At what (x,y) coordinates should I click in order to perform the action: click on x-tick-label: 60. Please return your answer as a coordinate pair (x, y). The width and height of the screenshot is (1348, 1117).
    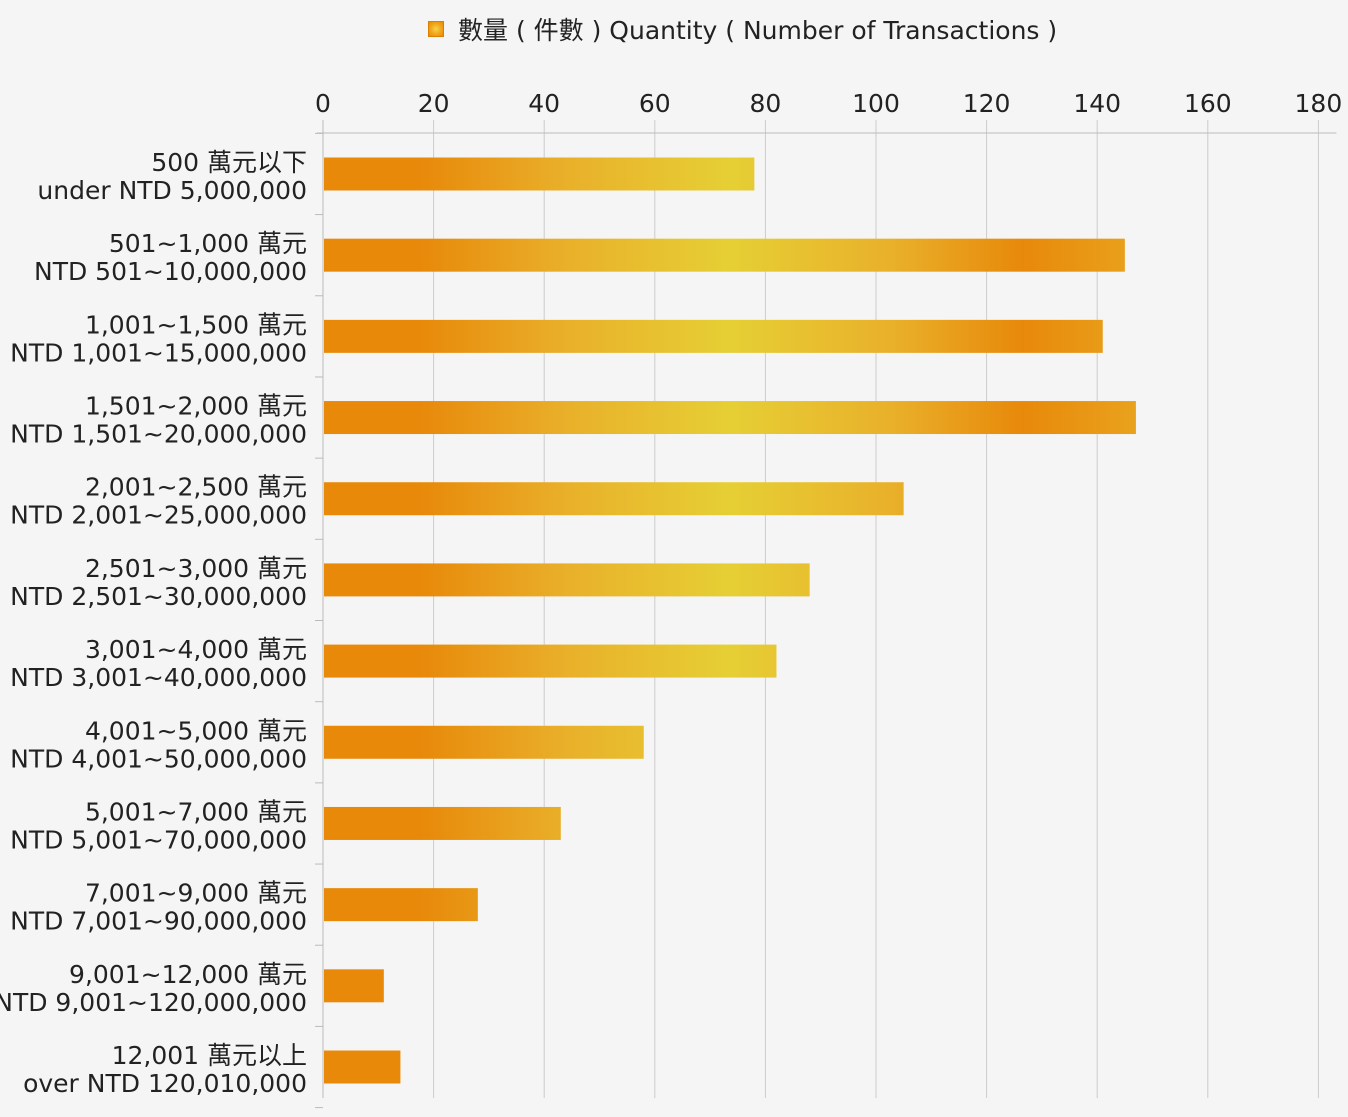
    Looking at the image, I should click on (655, 103).